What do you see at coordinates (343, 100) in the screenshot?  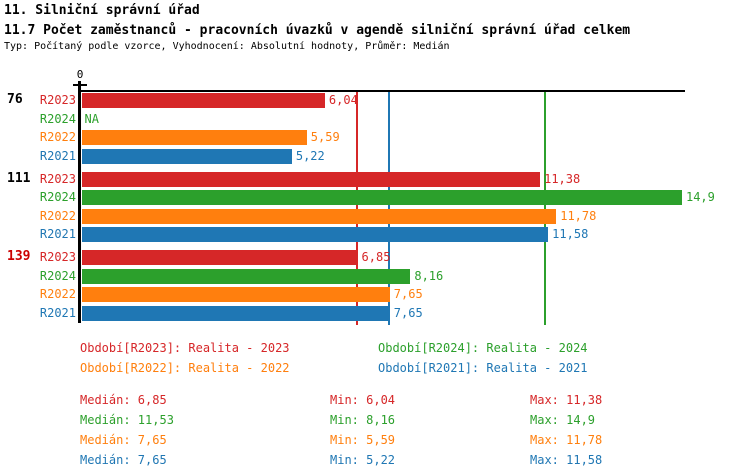 I see `bar-value-label: 6,04` at bounding box center [343, 100].